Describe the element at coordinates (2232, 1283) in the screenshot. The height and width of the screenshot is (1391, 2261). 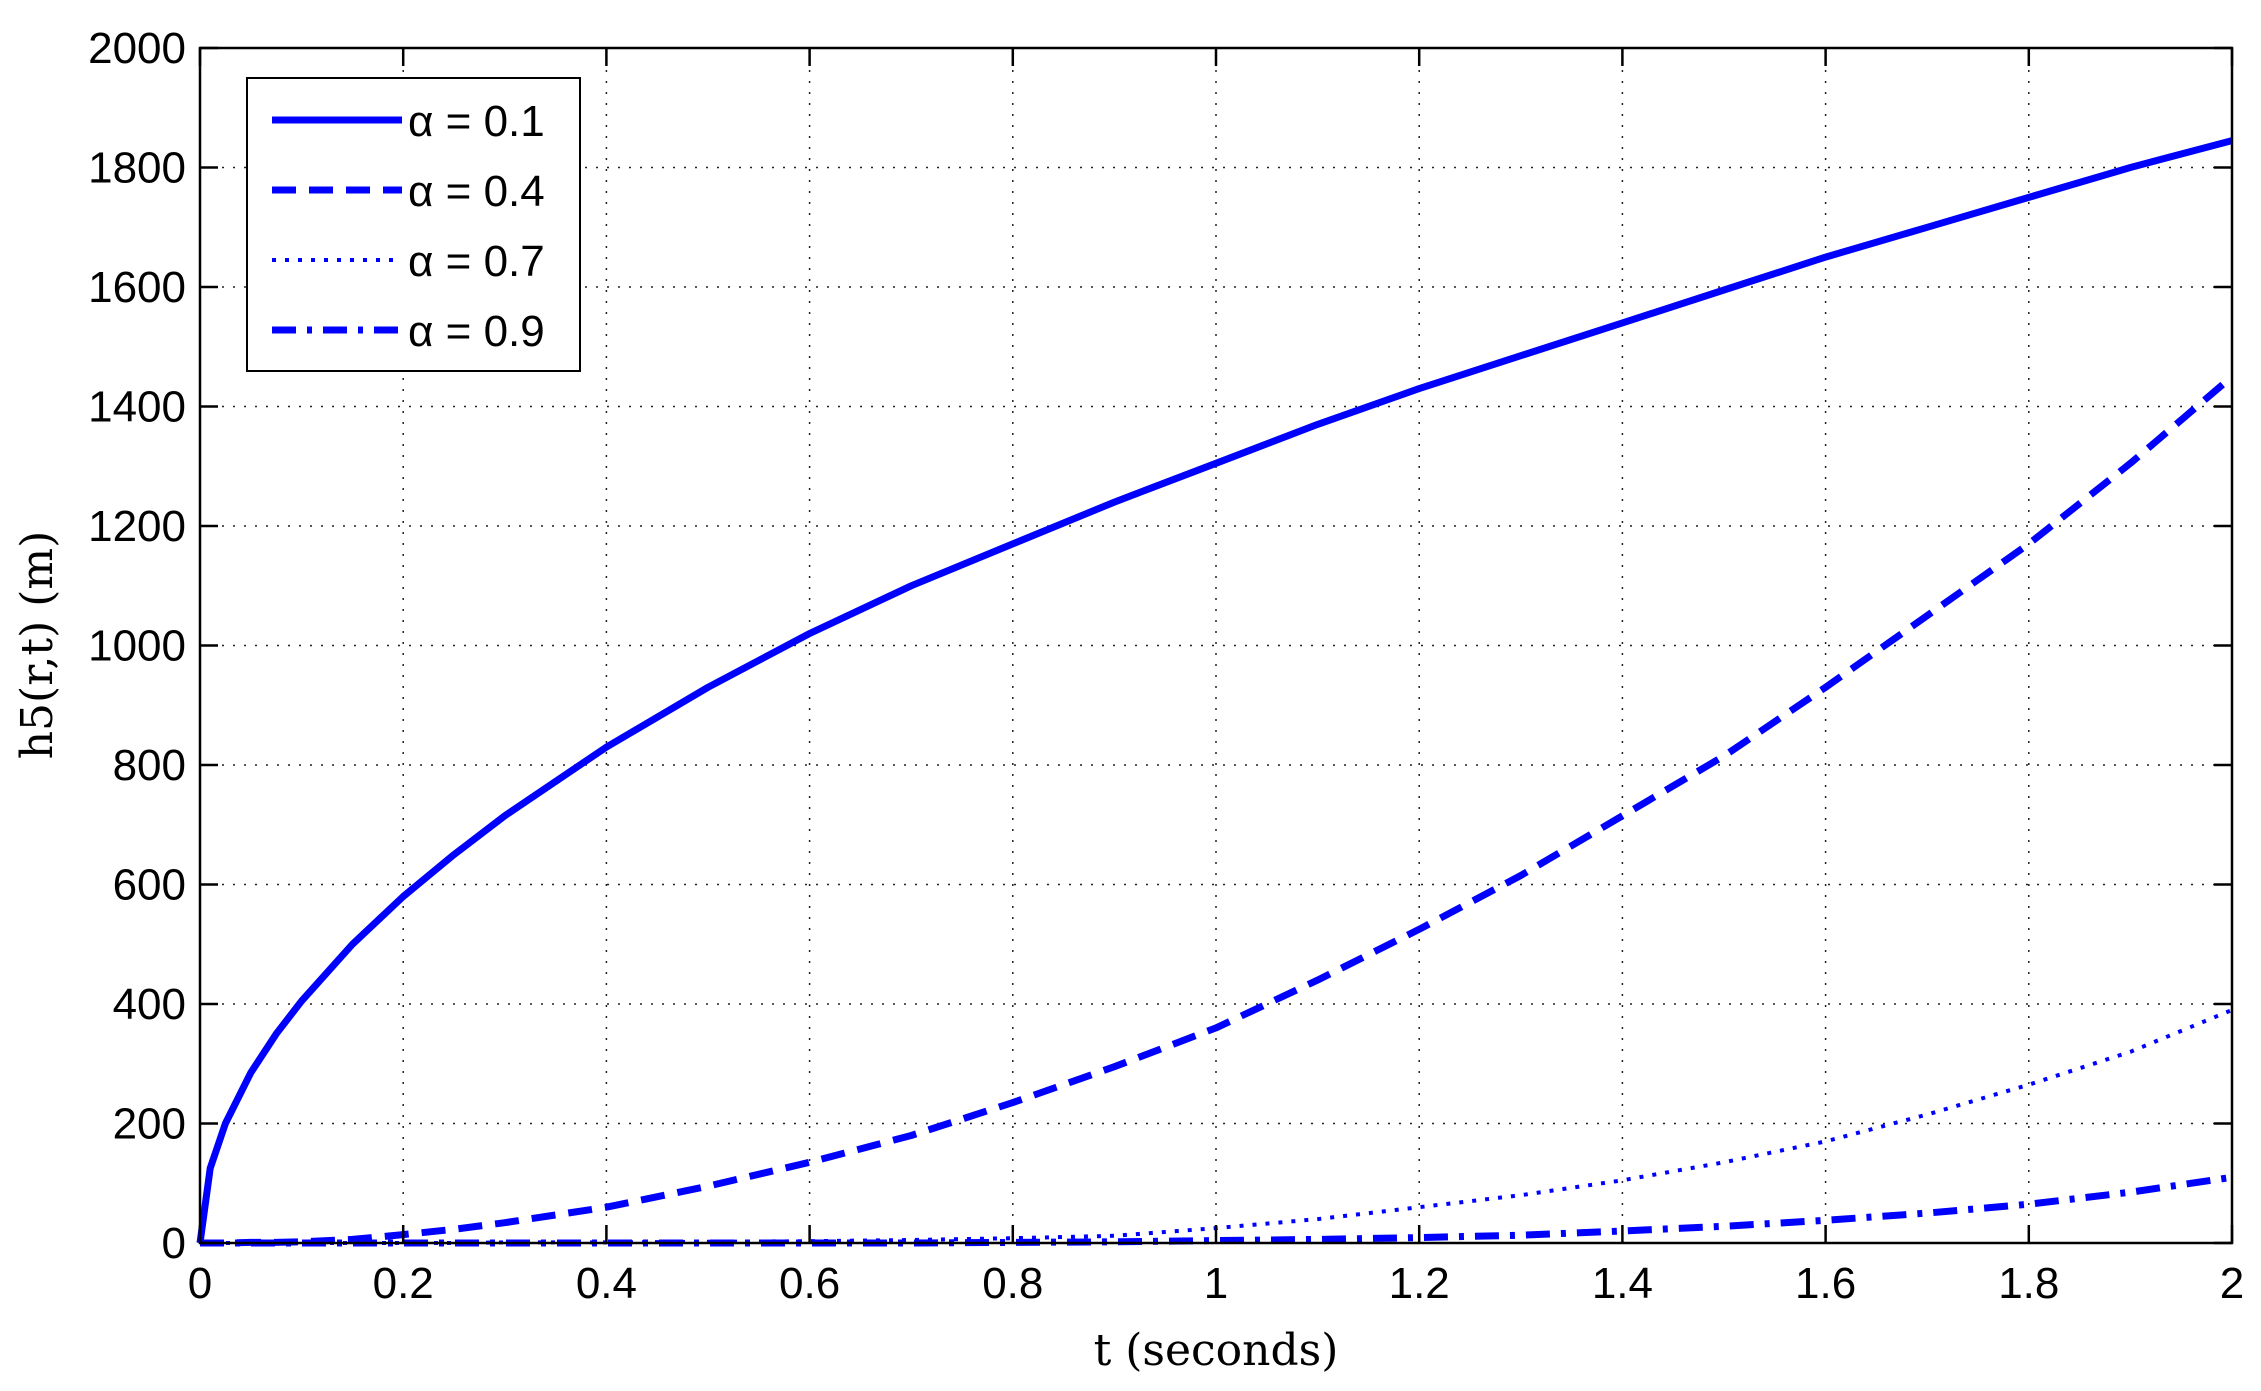
I see `x-tick-label: 2` at that location.